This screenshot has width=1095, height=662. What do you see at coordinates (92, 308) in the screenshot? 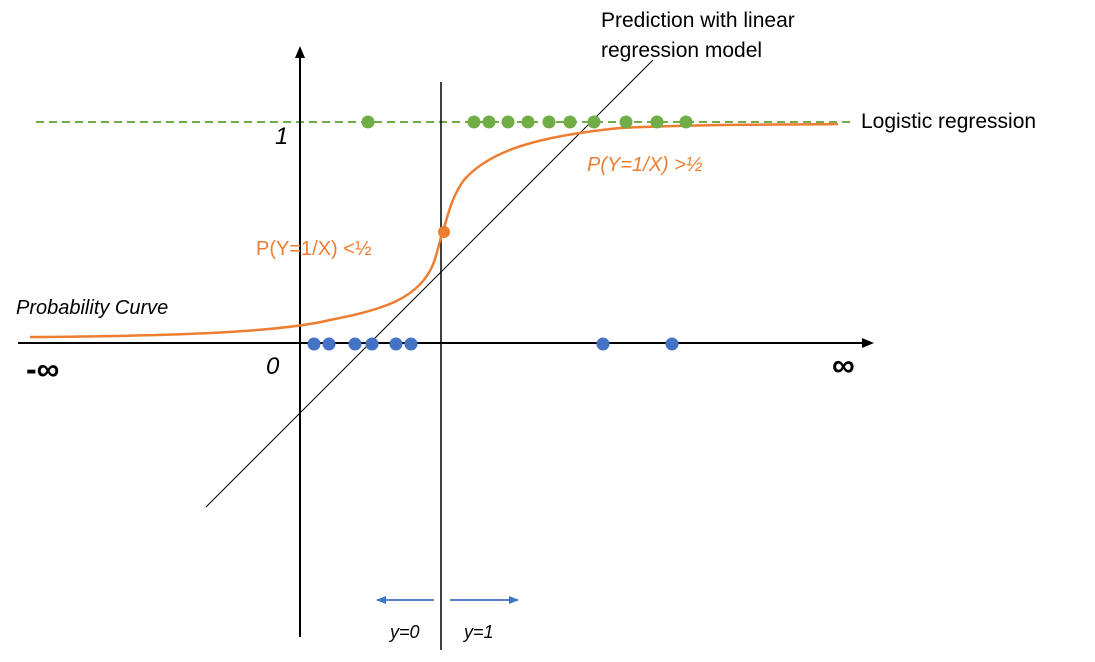
I see `probability-curve-label: Probability Curve` at bounding box center [92, 308].